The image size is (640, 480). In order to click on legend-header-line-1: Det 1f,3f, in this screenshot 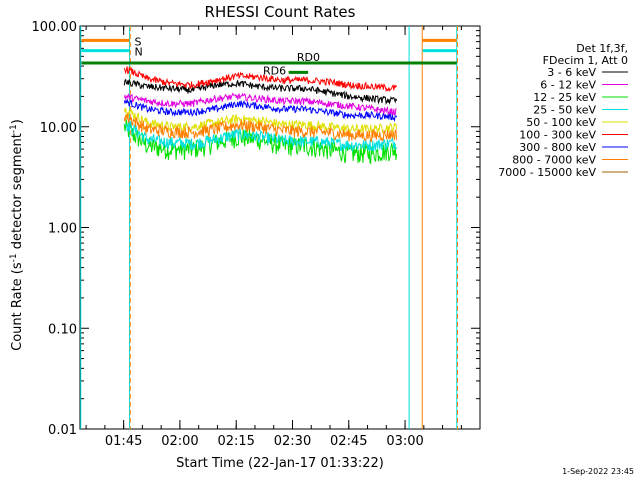, I will do `click(602, 48)`.